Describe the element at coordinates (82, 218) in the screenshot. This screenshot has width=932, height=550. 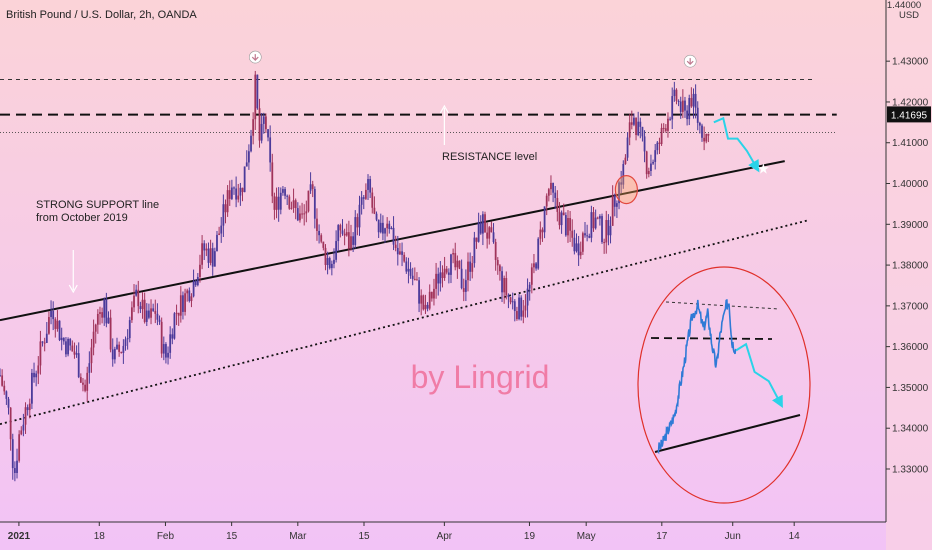
I see `support-annotation-line2: from October 2019` at that location.